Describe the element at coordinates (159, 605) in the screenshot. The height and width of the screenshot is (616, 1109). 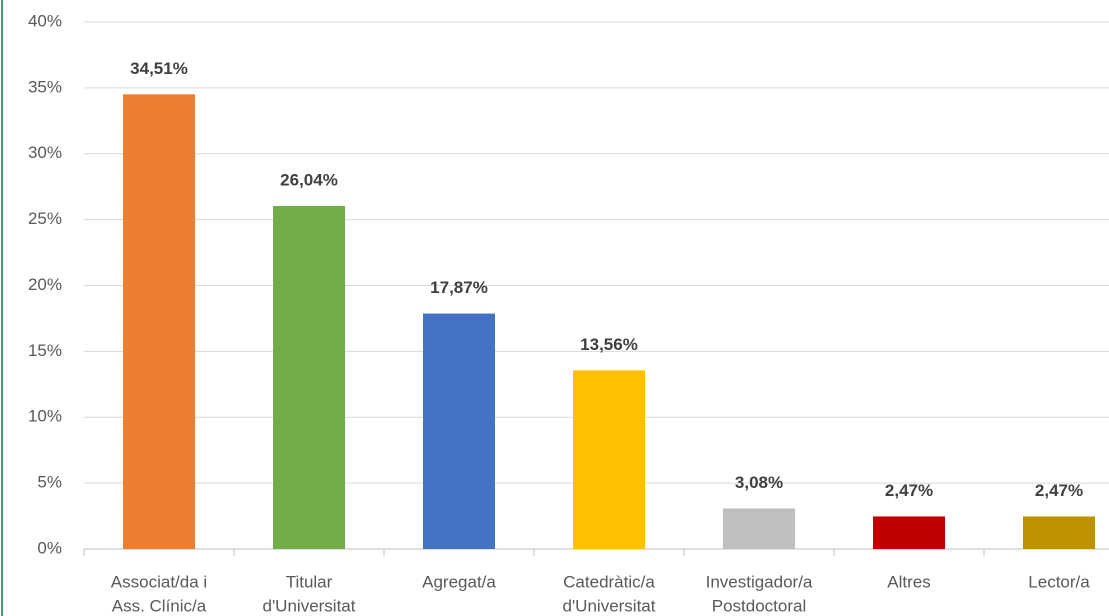
I see `x-tick-label: Ass. Clínic/a` at that location.